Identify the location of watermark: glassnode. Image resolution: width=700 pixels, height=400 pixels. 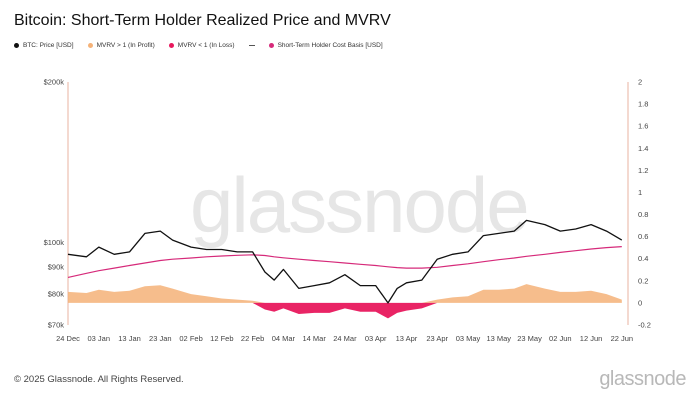
(360, 205).